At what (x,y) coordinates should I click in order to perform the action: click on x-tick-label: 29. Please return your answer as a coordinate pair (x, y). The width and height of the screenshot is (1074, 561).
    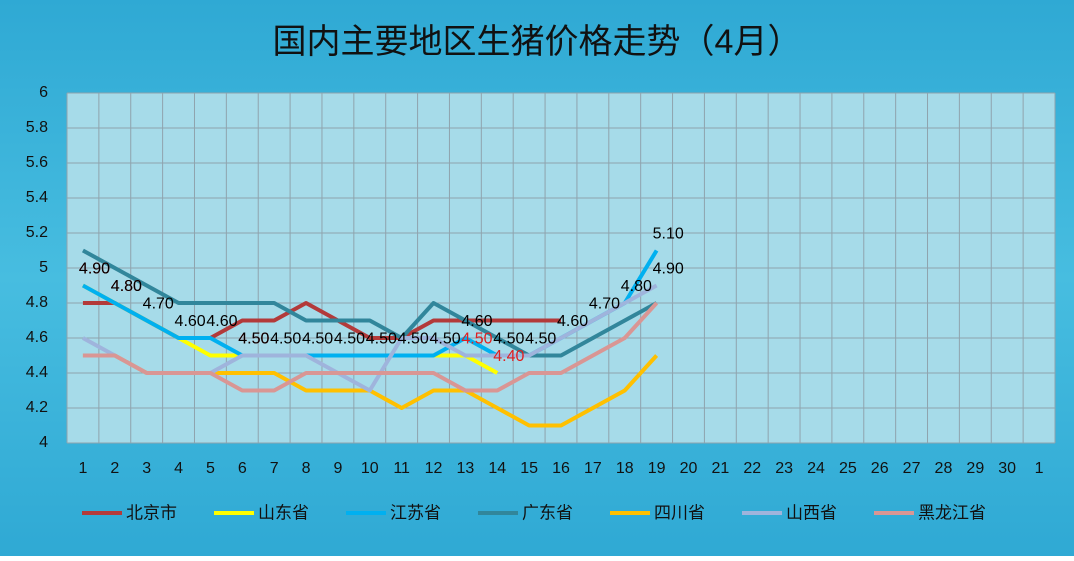
    Looking at the image, I should click on (975, 468).